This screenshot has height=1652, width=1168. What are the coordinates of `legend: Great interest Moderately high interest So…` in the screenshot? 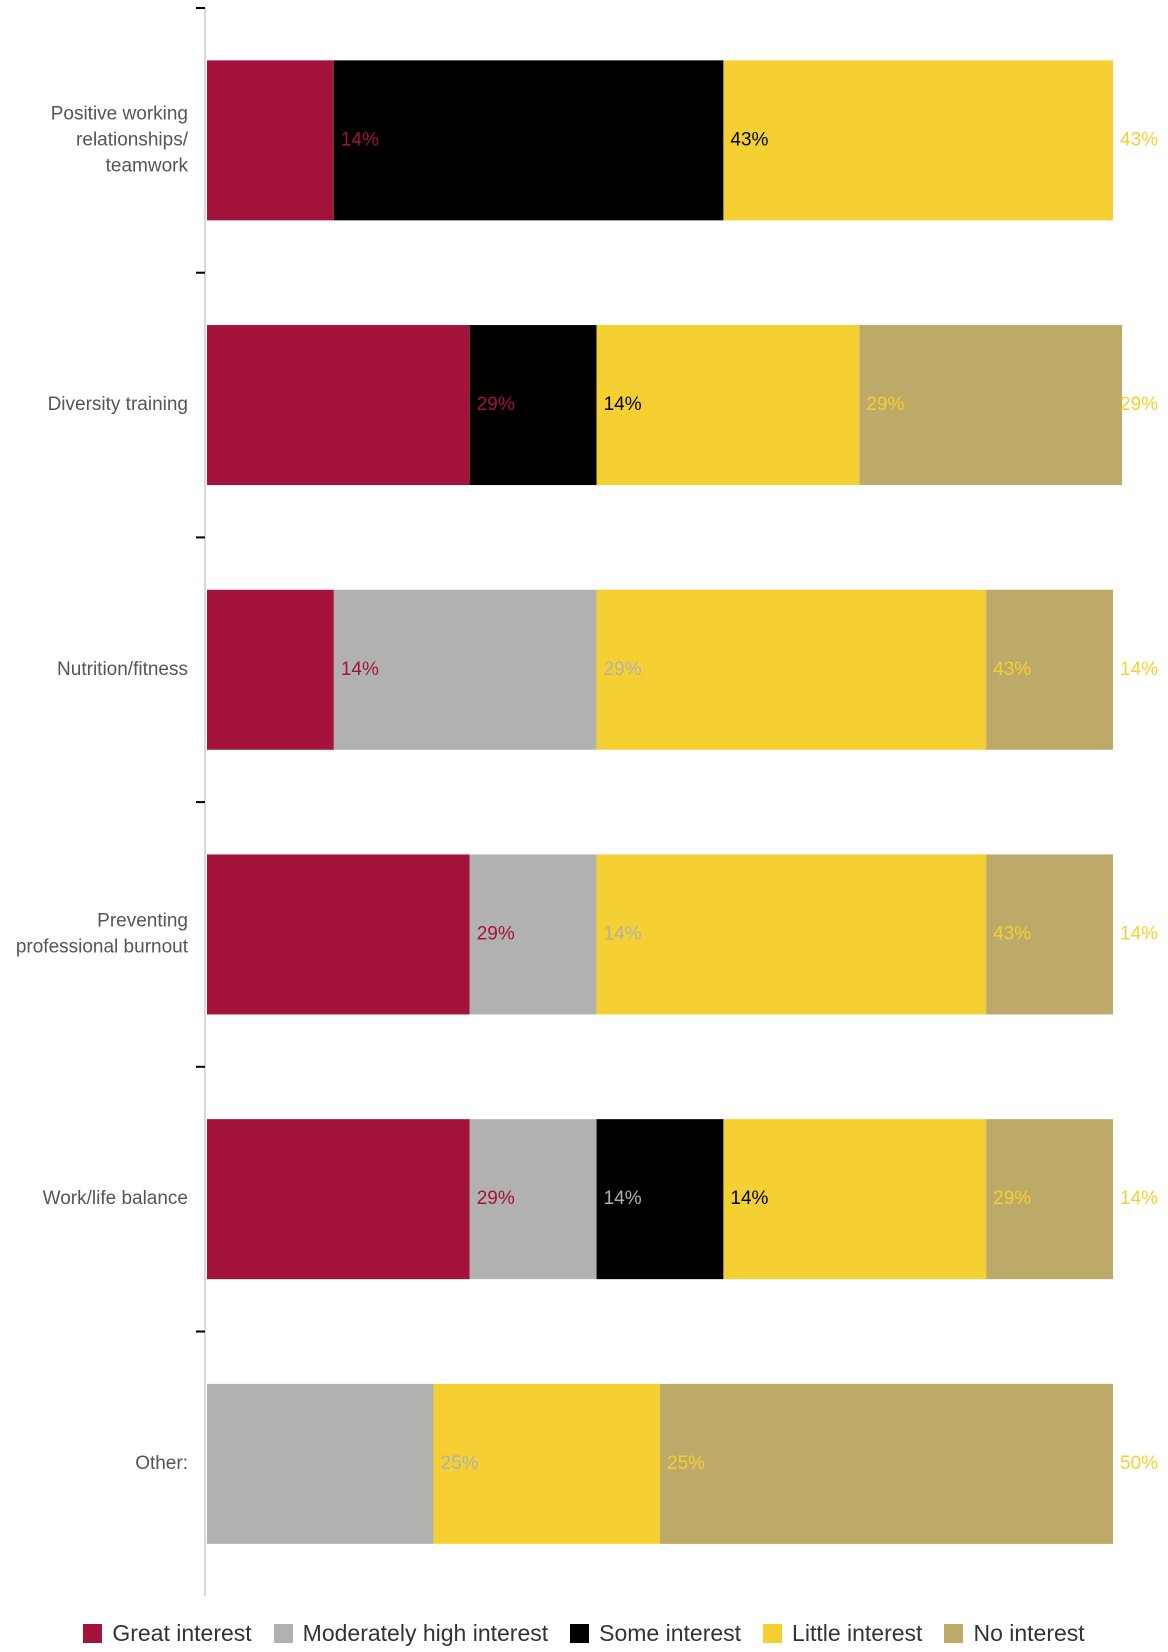 It's located at (584, 1633).